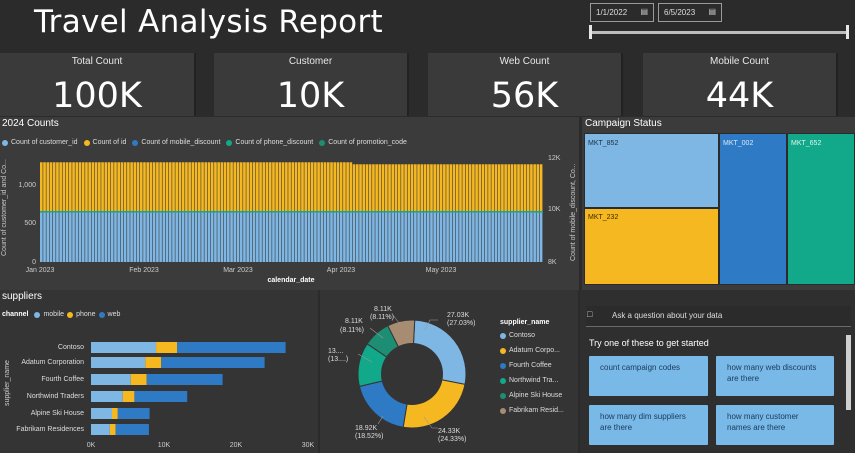  I want to click on treemap-cell-mkt-232: MKT_232, so click(651, 246).